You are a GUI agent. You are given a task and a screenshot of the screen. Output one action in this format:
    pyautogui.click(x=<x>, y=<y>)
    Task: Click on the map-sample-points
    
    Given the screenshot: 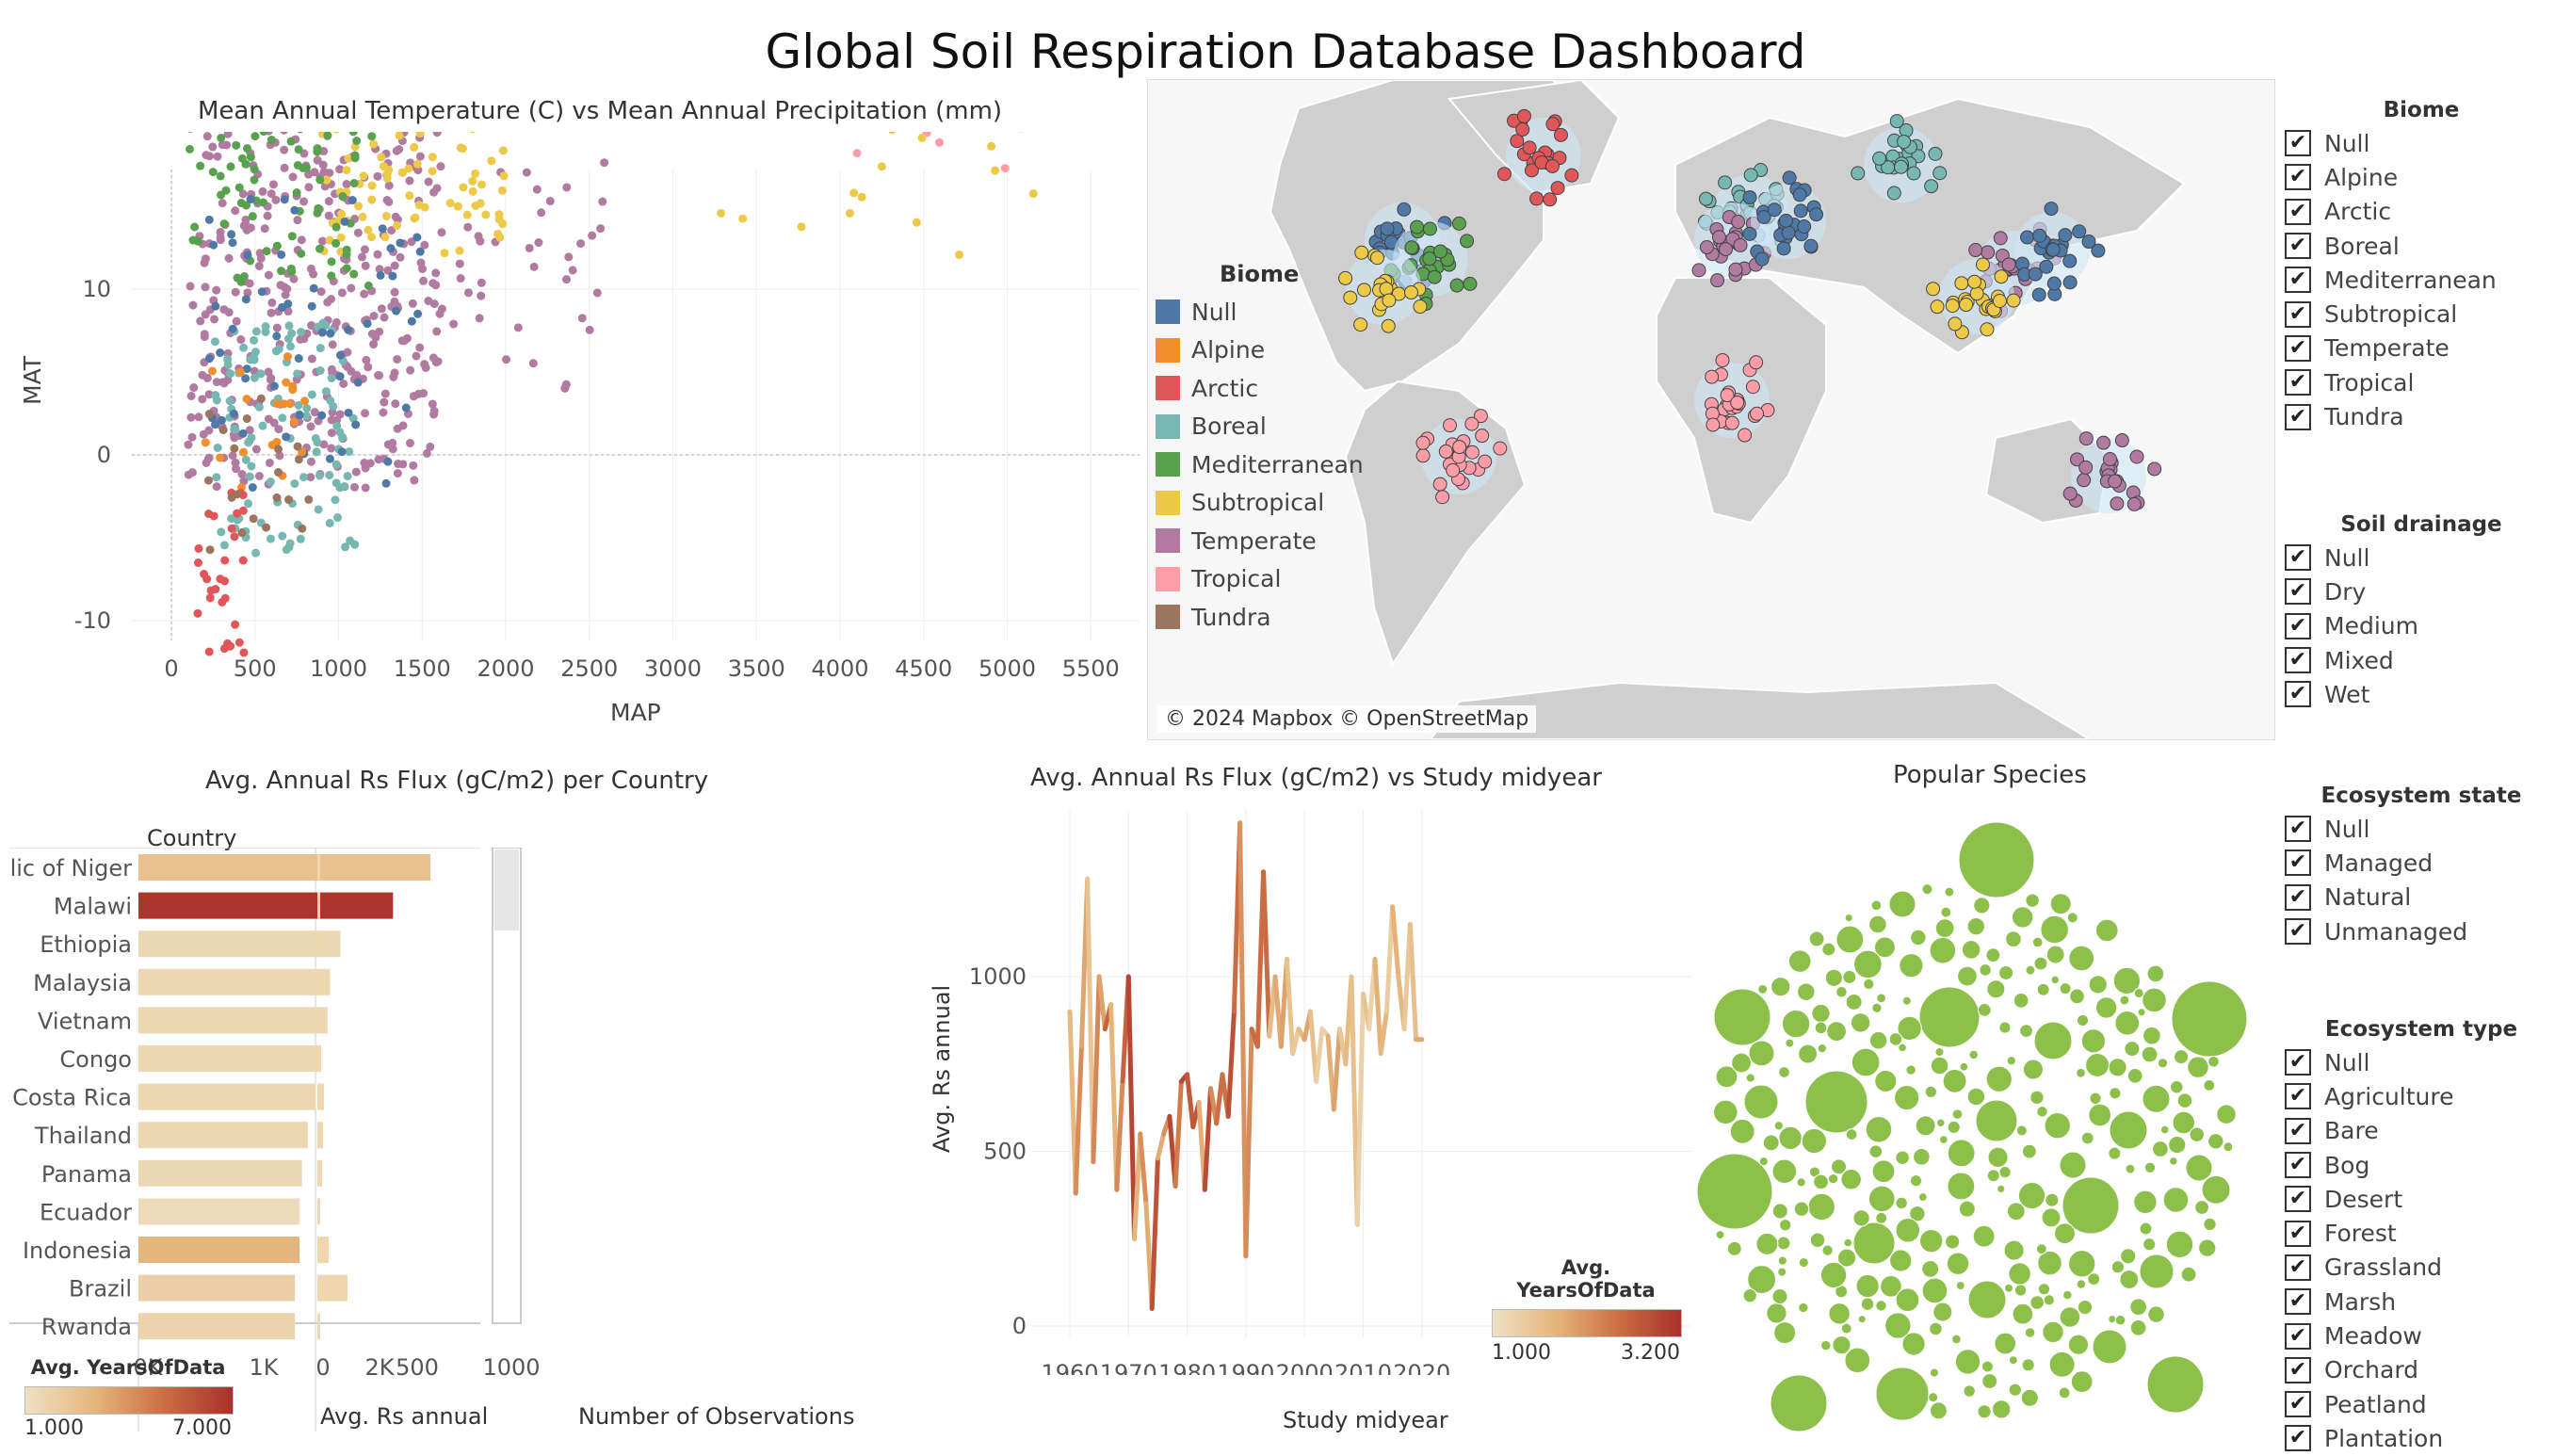 What is the action you would take?
    pyautogui.click(x=1750, y=310)
    